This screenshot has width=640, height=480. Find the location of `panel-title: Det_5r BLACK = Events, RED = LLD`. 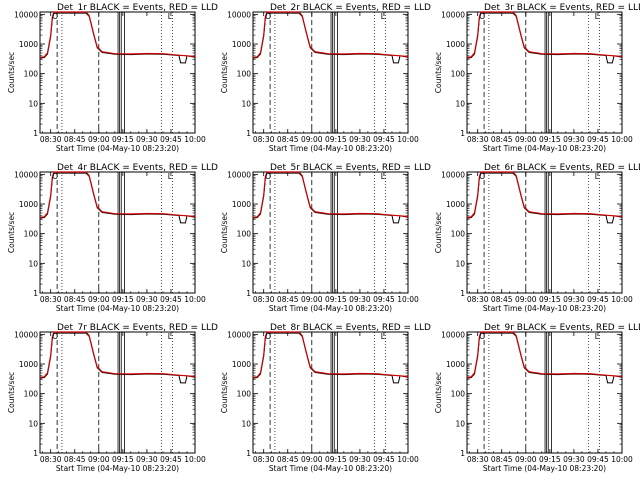

panel-title: Det_5r BLACK = Events, RED = LLD is located at coordinates (350, 168).